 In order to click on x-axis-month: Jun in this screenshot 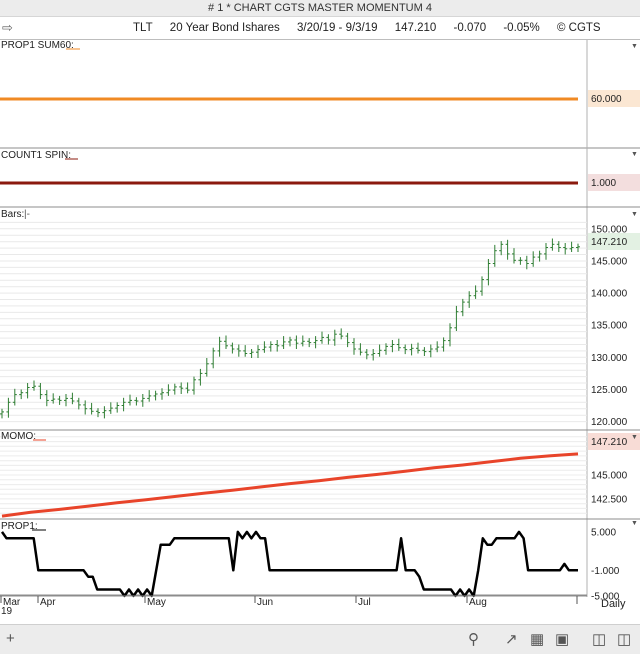, I will do `click(265, 602)`.